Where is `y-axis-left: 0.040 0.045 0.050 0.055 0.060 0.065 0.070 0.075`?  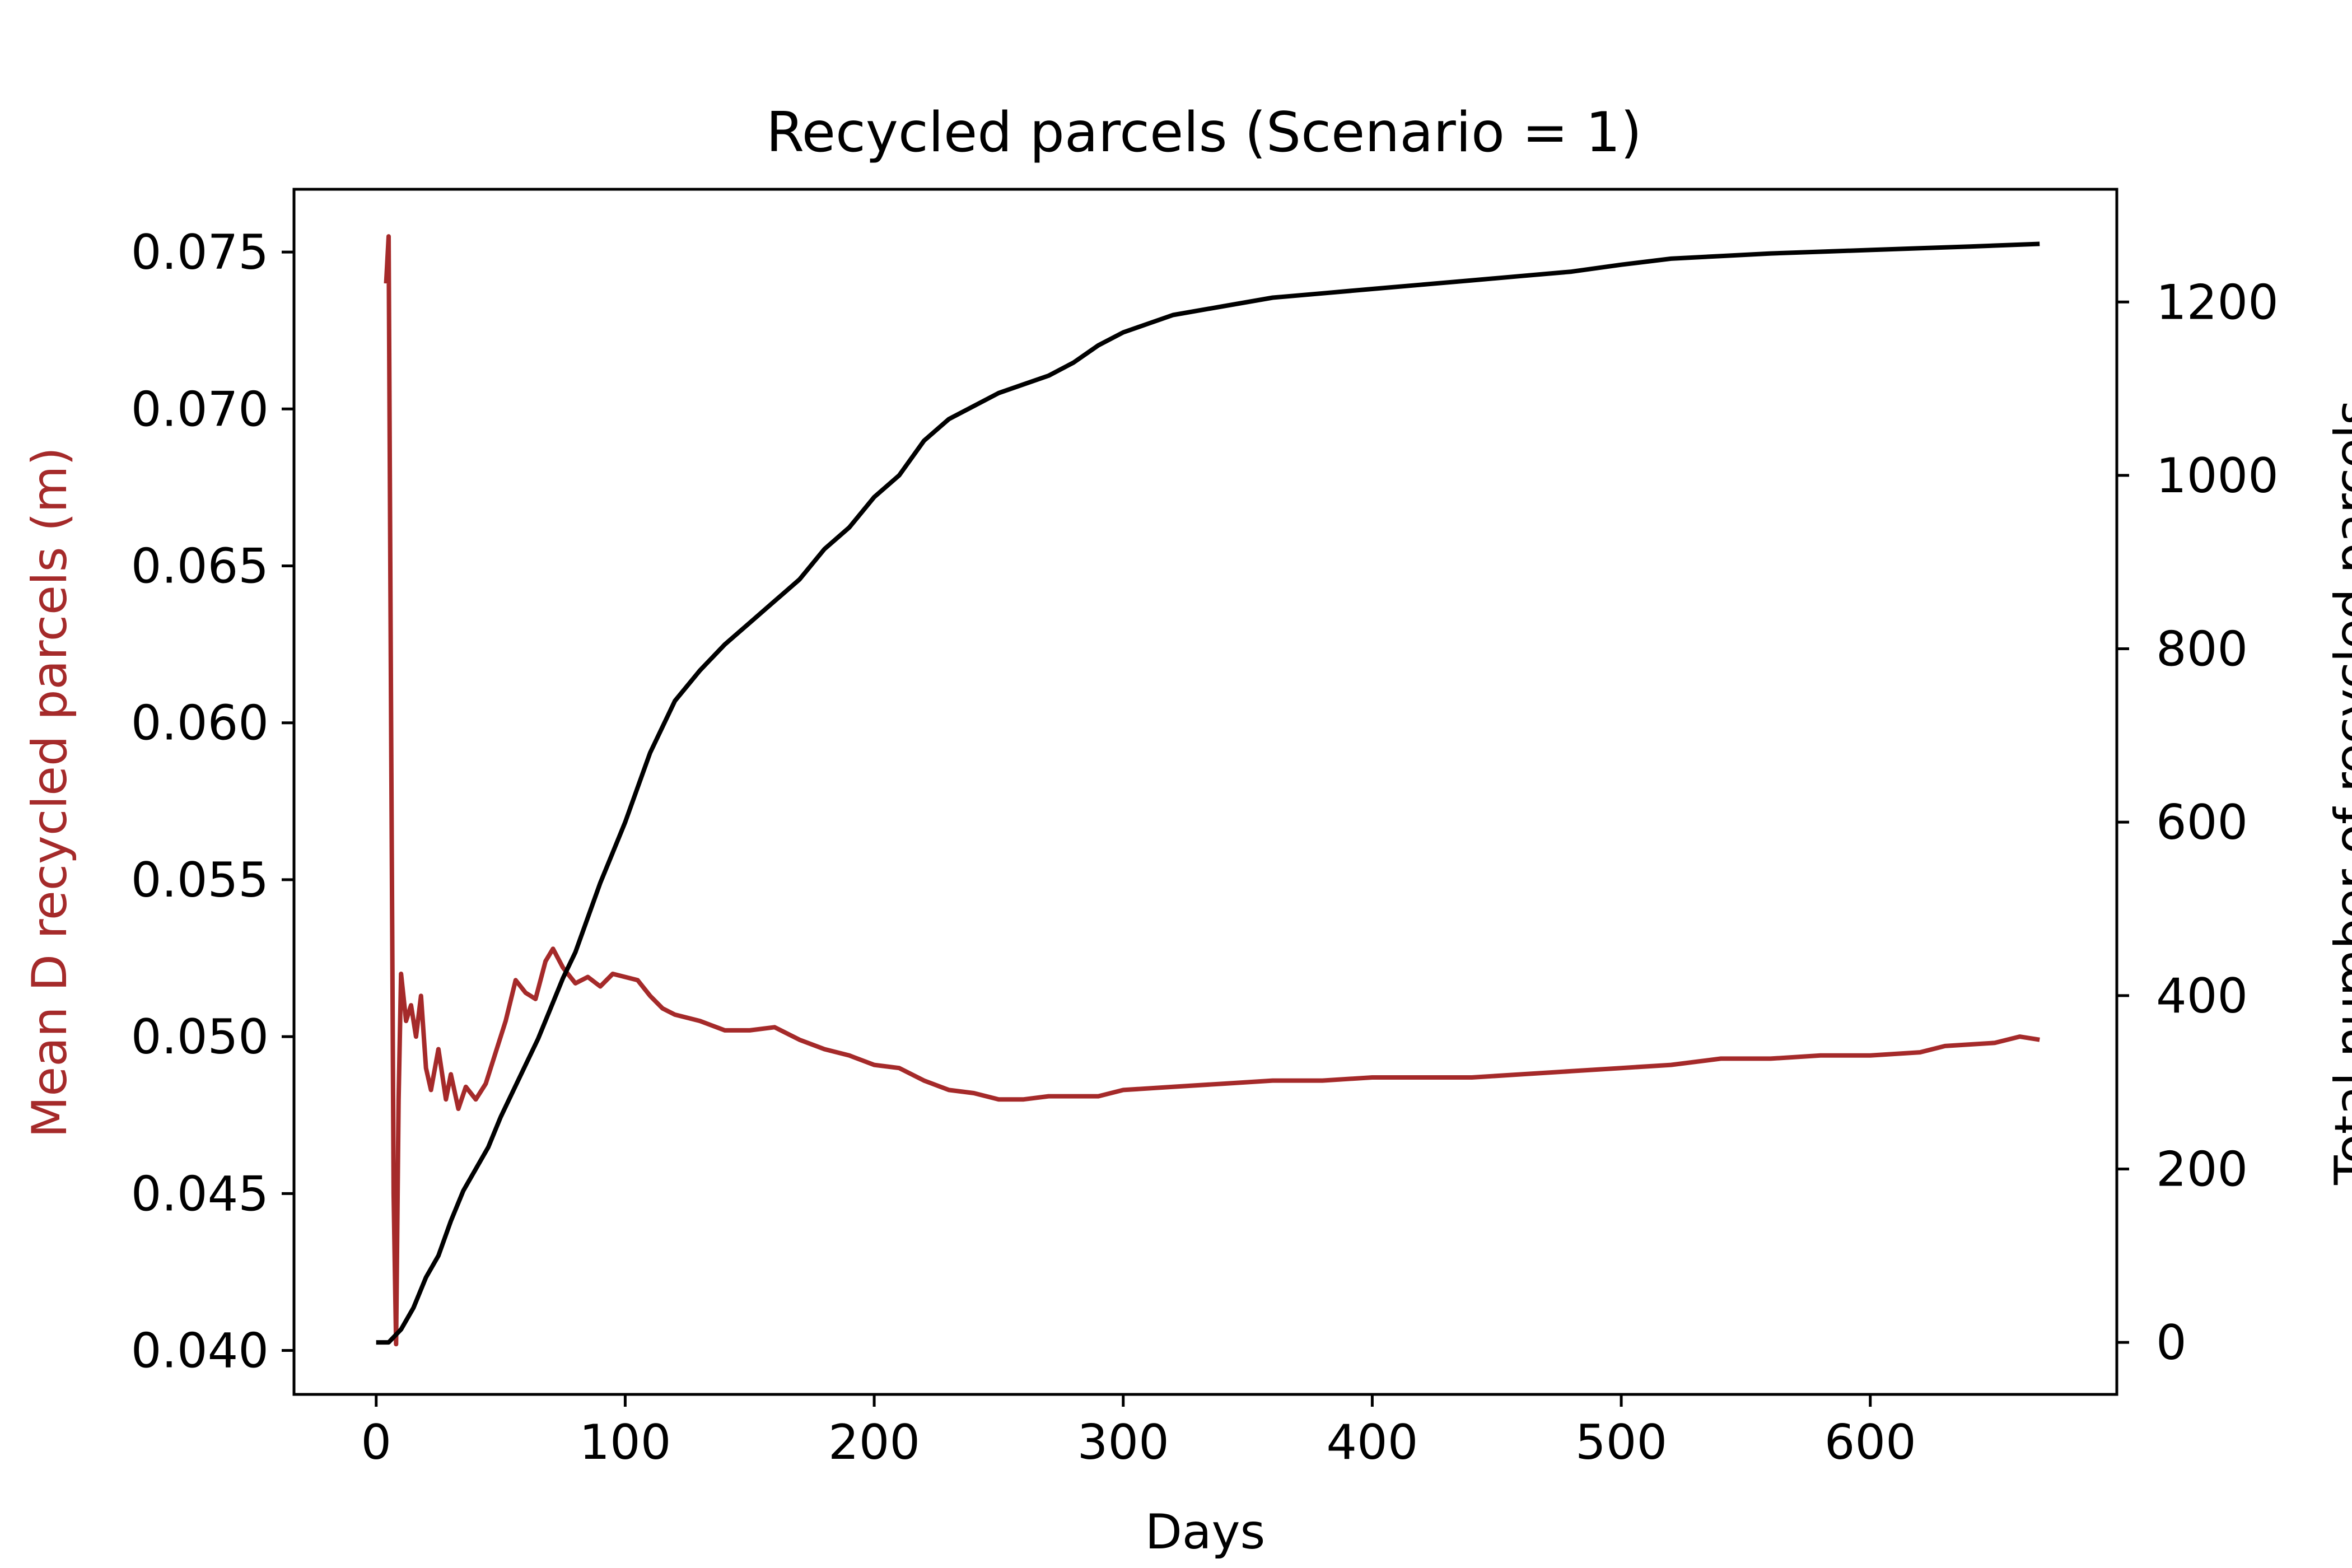
y-axis-left: 0.040 0.045 0.050 0.055 0.060 0.065 0.070 0.075 is located at coordinates (213, 802).